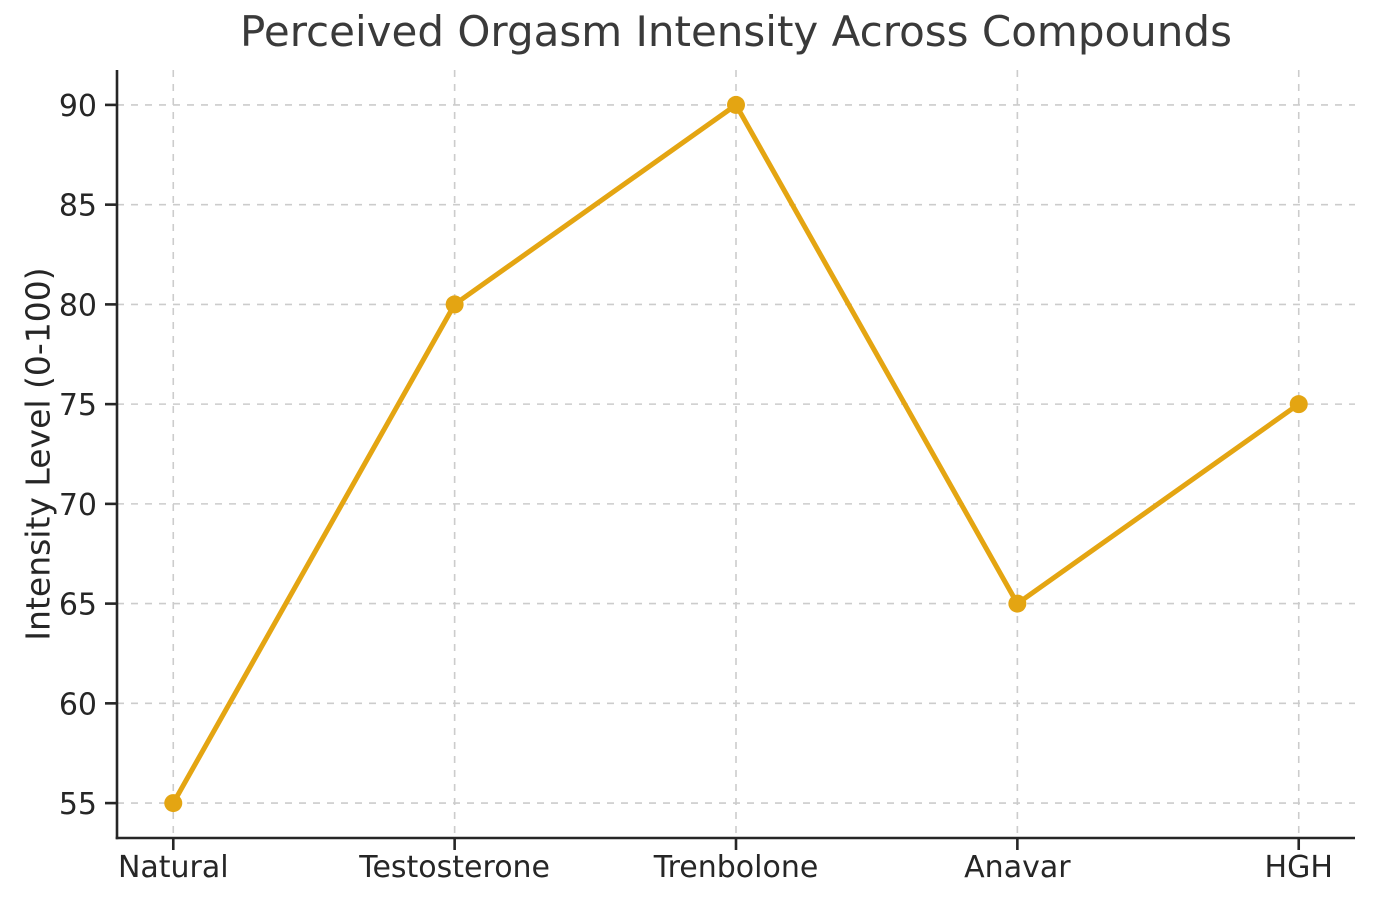 This screenshot has width=1376, height=903. What do you see at coordinates (78, 605) in the screenshot?
I see `y-tick-label: 65` at bounding box center [78, 605].